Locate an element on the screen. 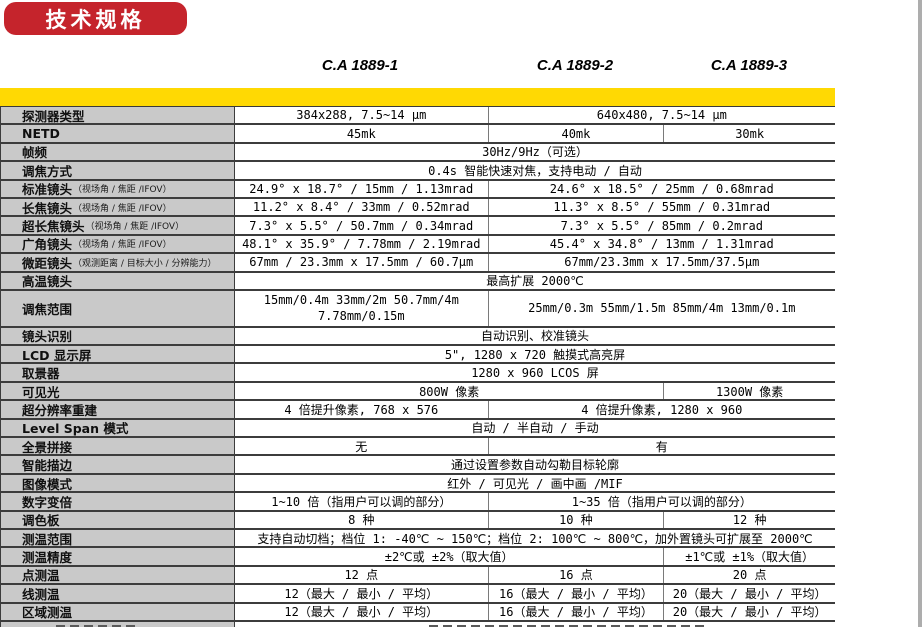 This screenshot has height=627, width=924. spec-cell: 5", 1280 x 720 触摸式高亮屏 is located at coordinates (534, 354).